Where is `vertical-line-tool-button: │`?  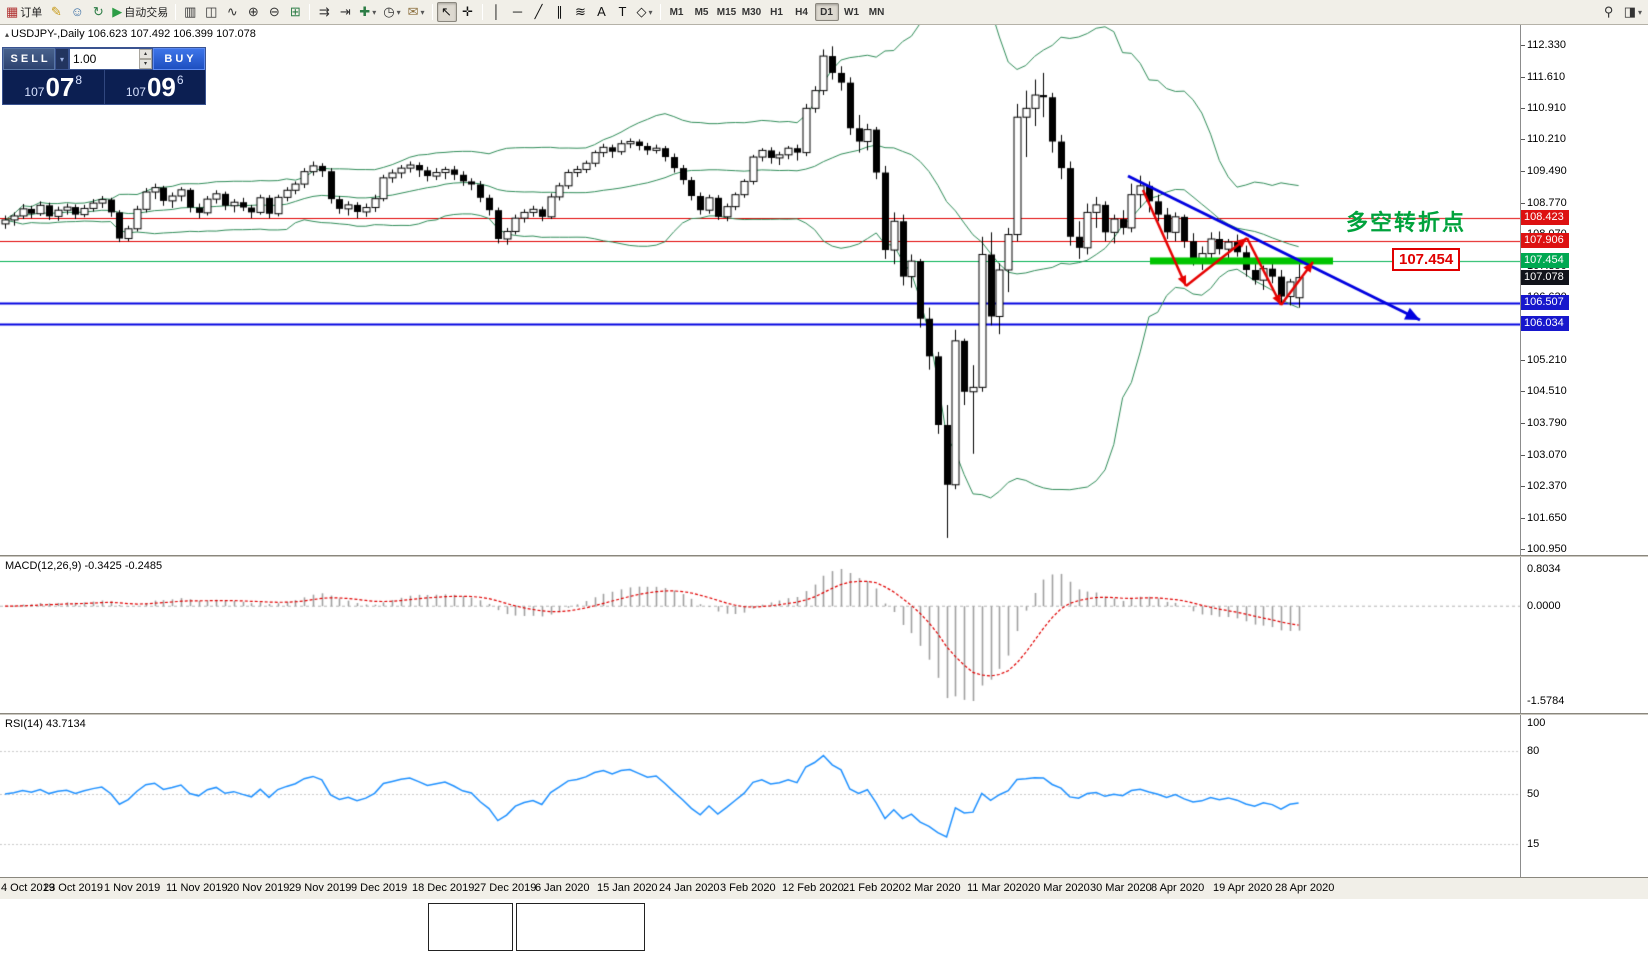 vertical-line-tool-button: │ is located at coordinates (497, 12).